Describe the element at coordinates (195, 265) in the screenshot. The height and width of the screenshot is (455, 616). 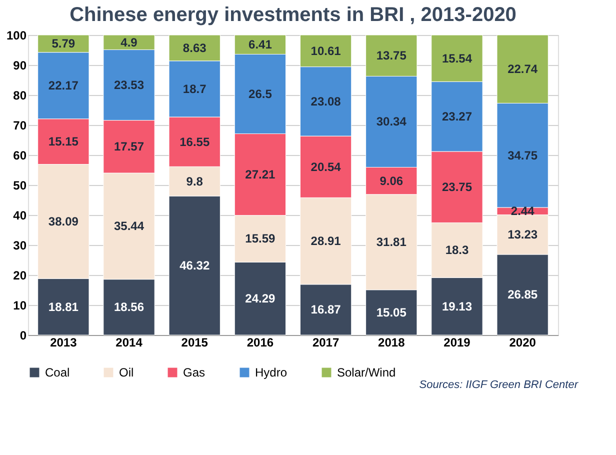
I see `data-label: 46.32` at that location.